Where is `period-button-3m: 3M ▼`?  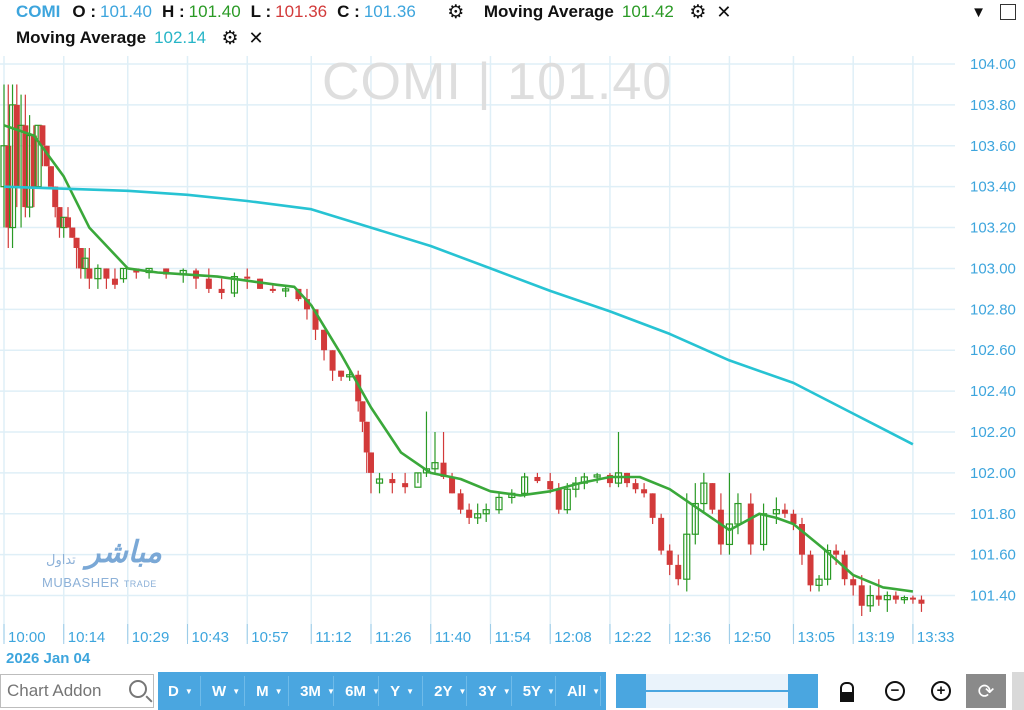
period-button-3m: 3M ▼ is located at coordinates (314, 691).